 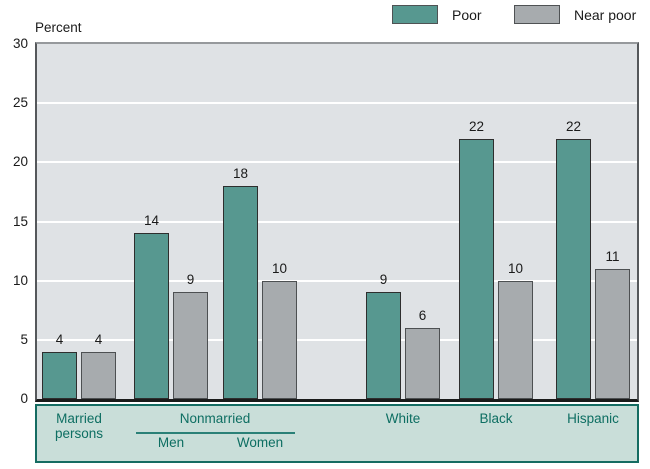 What do you see at coordinates (467, 14) in the screenshot?
I see `legend-label-poor: Poor` at bounding box center [467, 14].